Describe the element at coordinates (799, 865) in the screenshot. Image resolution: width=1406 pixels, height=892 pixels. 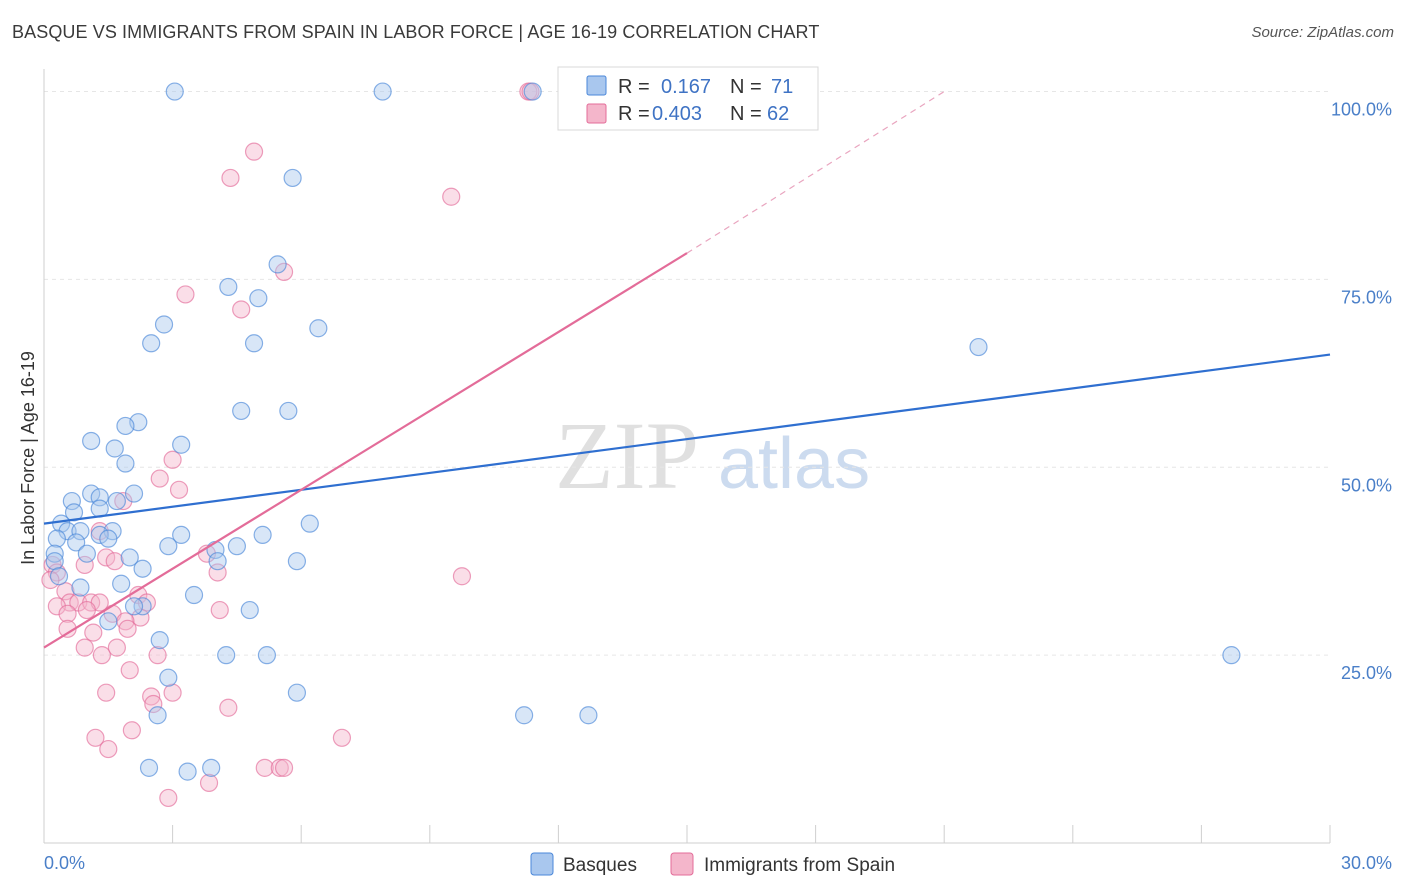
I see `series-legend-label-immigrants: Immigrants from Spain` at that location.